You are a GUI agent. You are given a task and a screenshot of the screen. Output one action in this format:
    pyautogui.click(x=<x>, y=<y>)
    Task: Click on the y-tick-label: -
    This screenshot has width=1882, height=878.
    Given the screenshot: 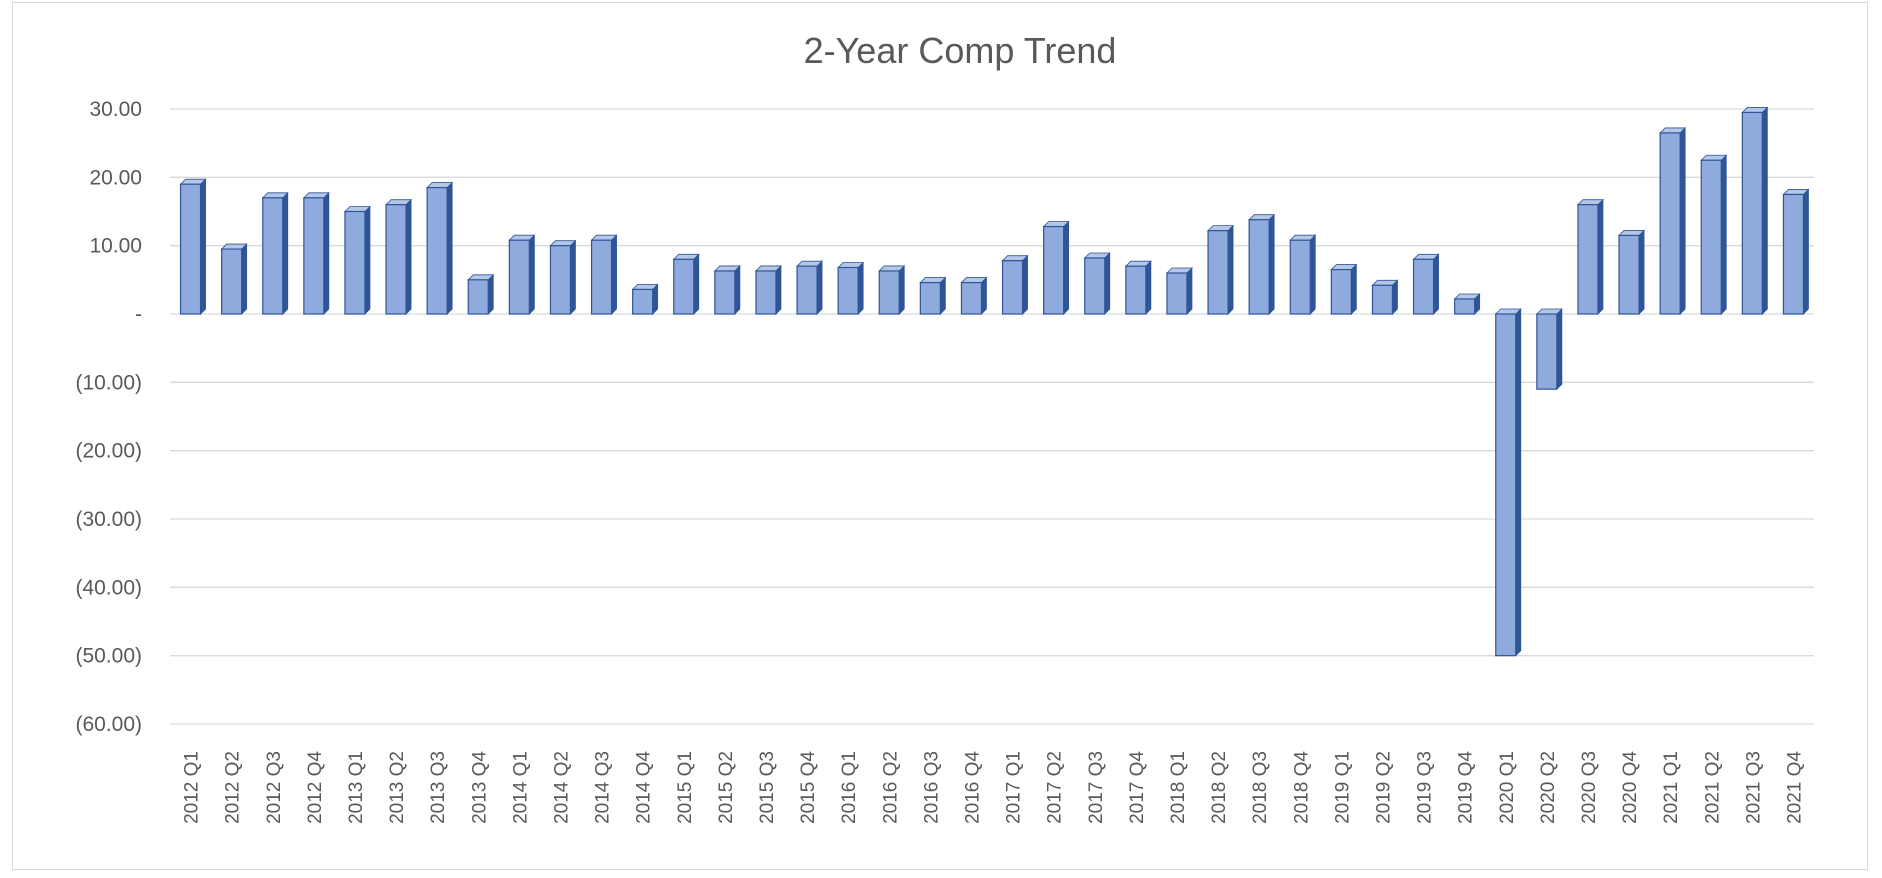 What is the action you would take?
    pyautogui.click(x=138, y=314)
    